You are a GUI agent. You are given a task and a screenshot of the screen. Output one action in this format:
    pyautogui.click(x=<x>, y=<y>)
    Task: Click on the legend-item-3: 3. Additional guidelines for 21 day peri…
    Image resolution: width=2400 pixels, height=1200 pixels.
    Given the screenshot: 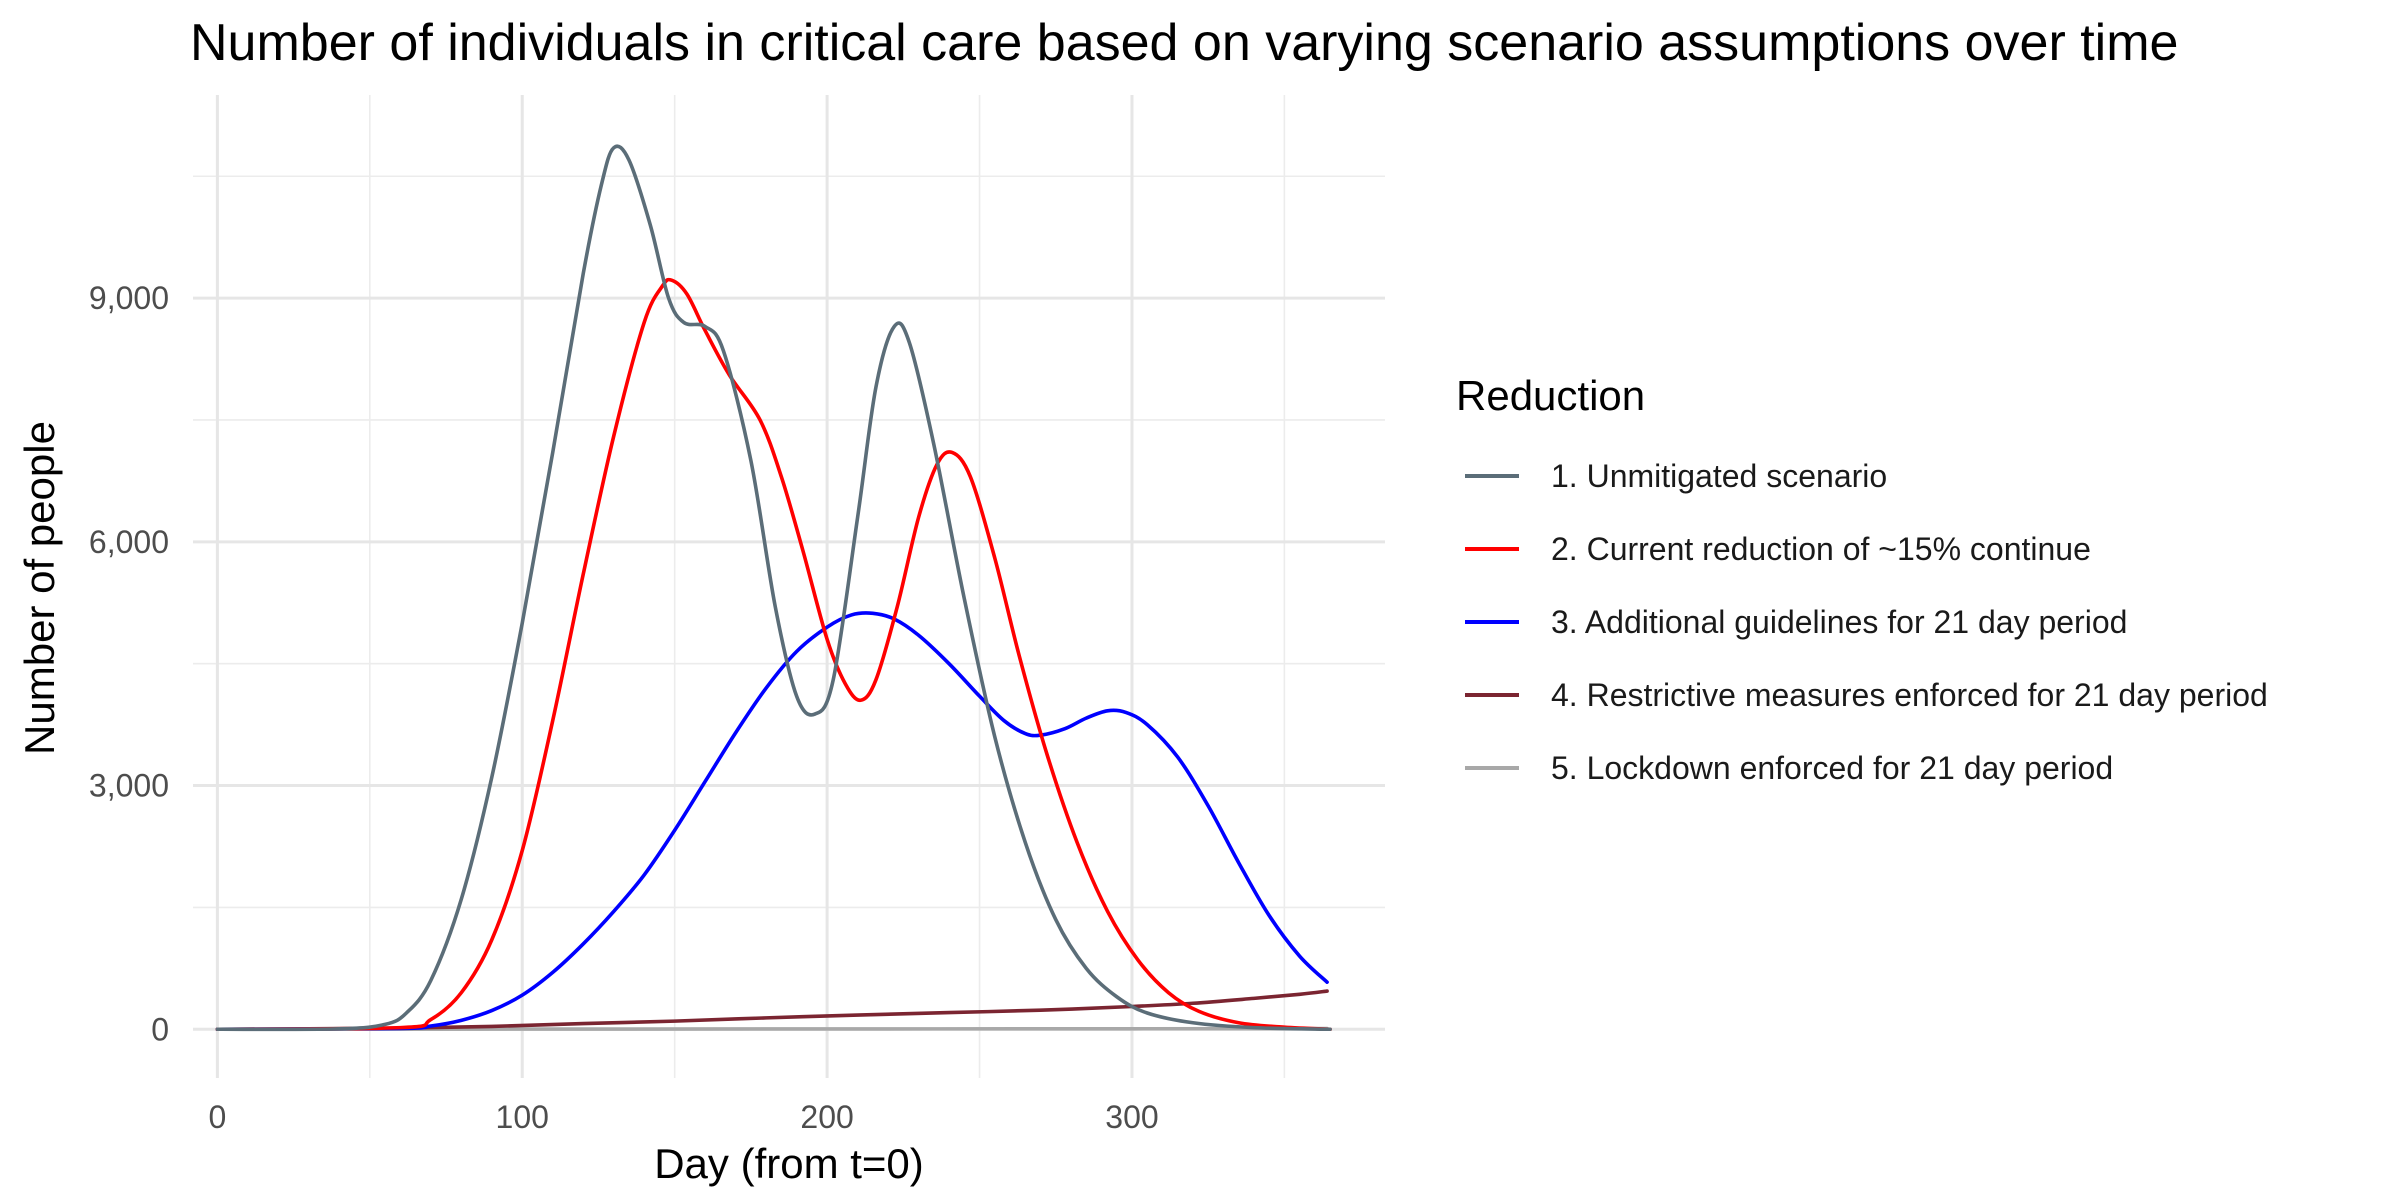 What is the action you would take?
    pyautogui.click(x=1796, y=622)
    